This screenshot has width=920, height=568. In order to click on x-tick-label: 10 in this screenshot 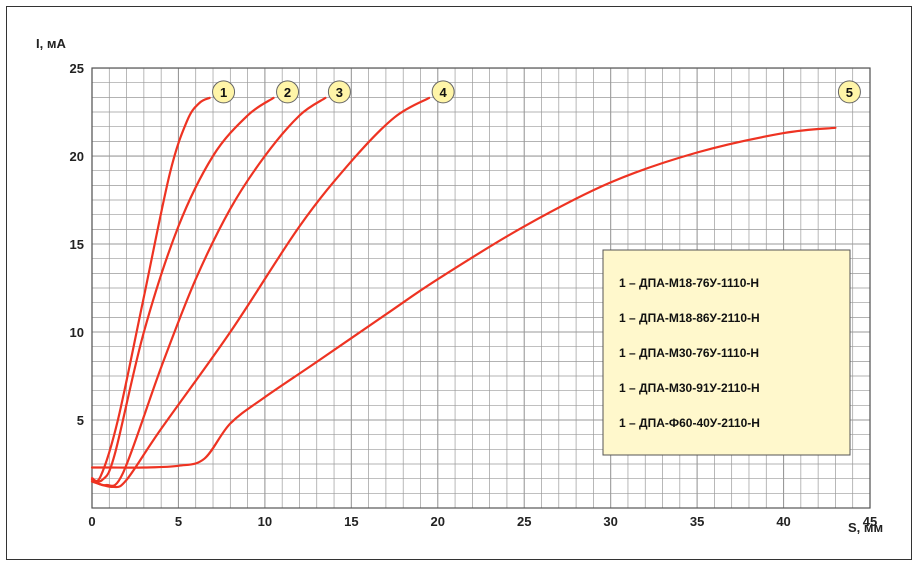, I will do `click(265, 521)`.